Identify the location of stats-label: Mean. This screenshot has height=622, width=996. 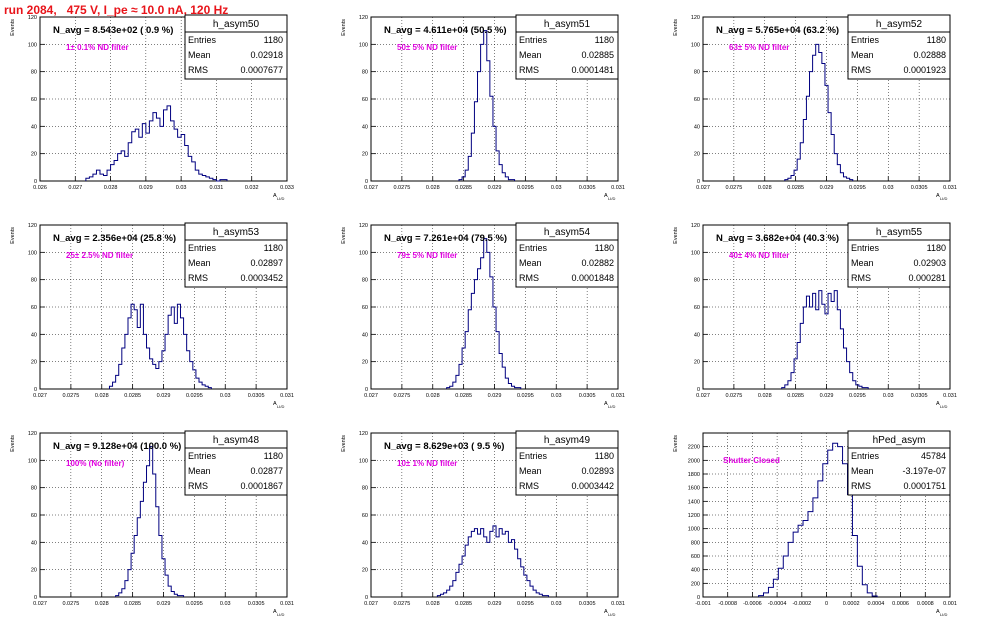
(530, 471).